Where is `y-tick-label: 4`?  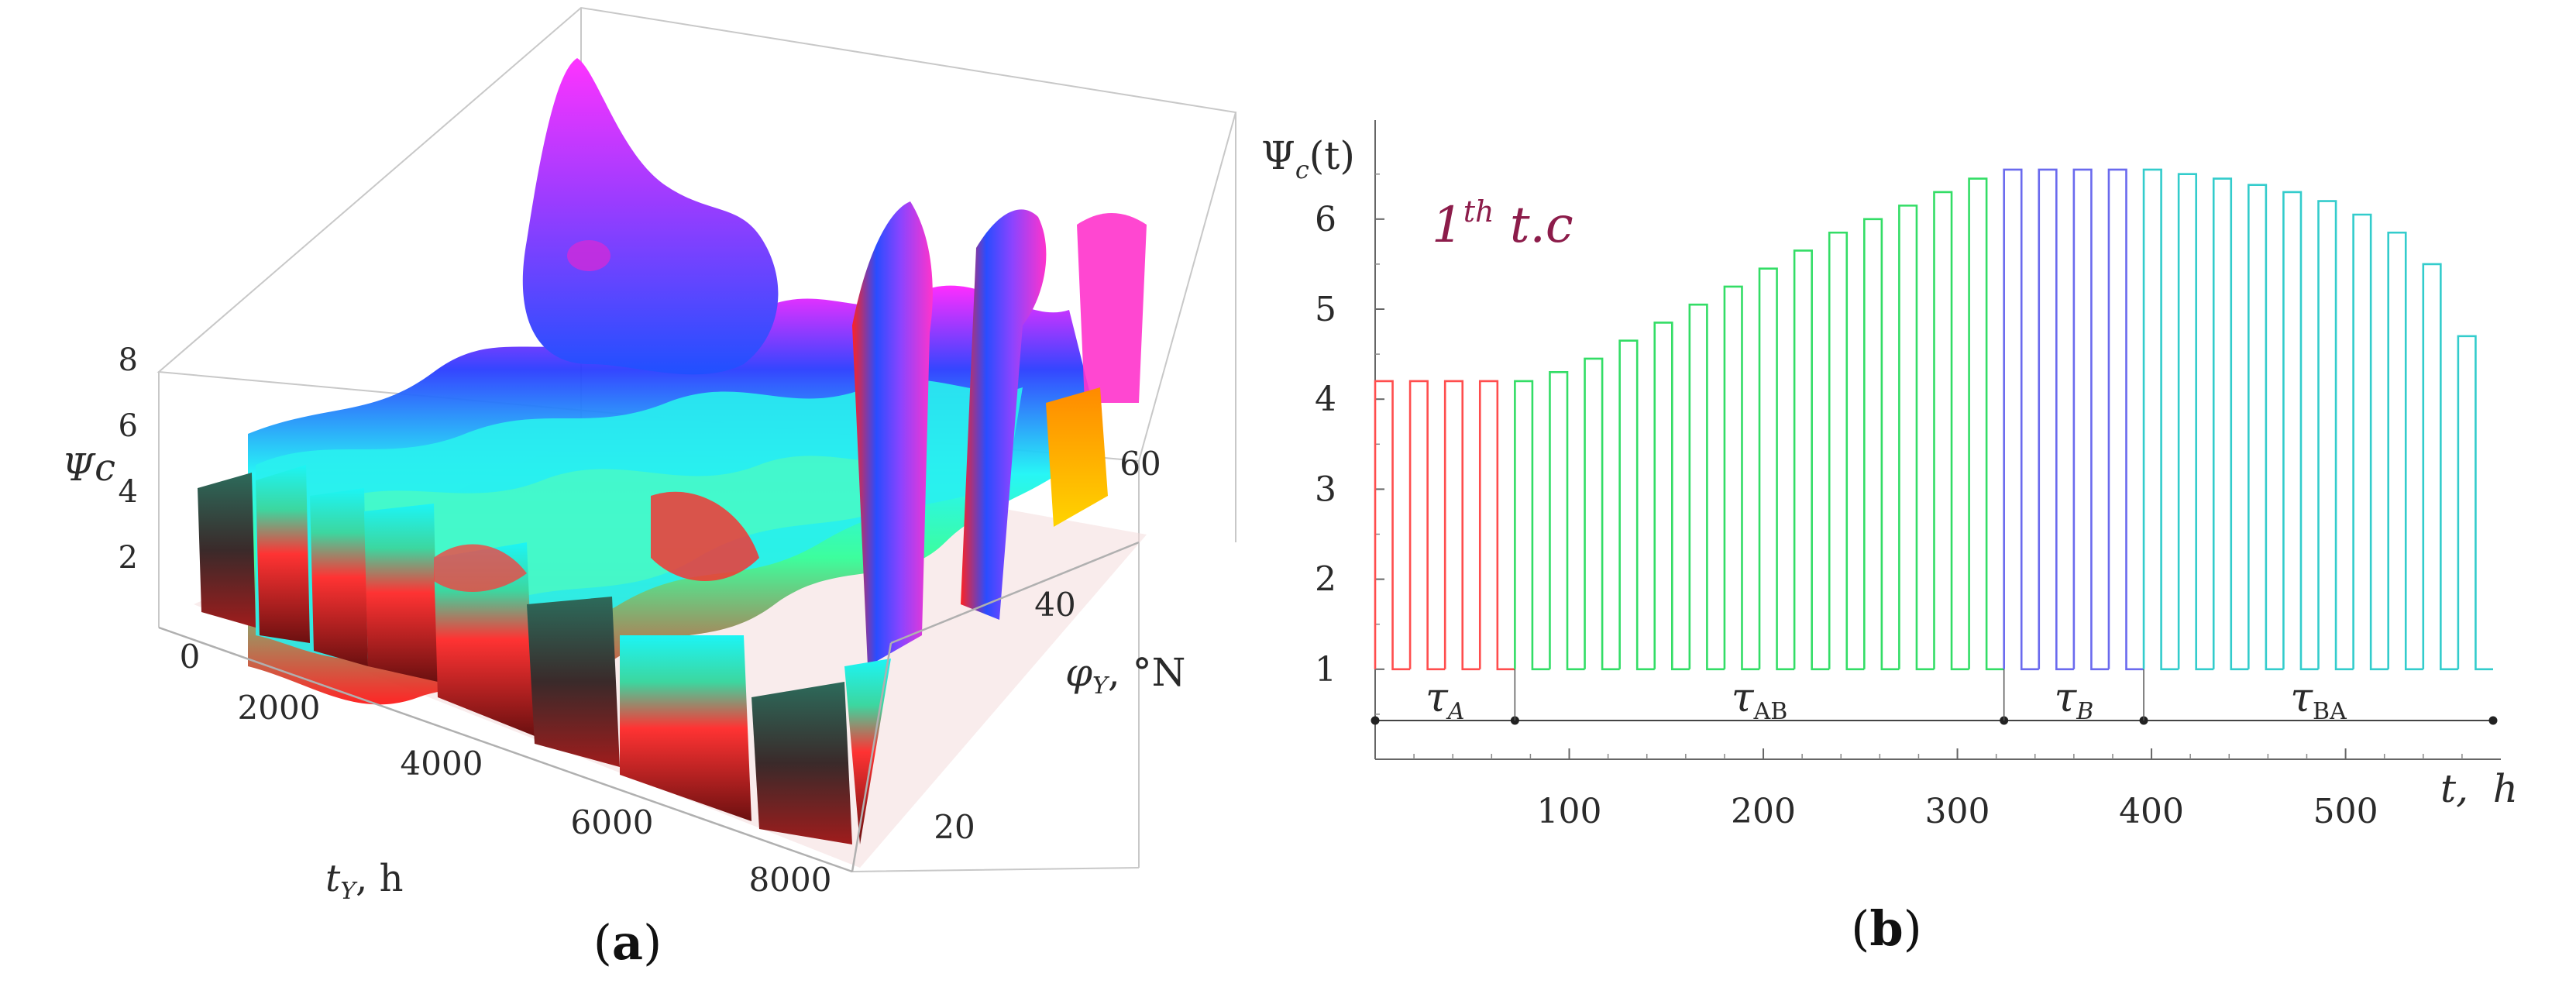 y-tick-label: 4 is located at coordinates (1325, 399).